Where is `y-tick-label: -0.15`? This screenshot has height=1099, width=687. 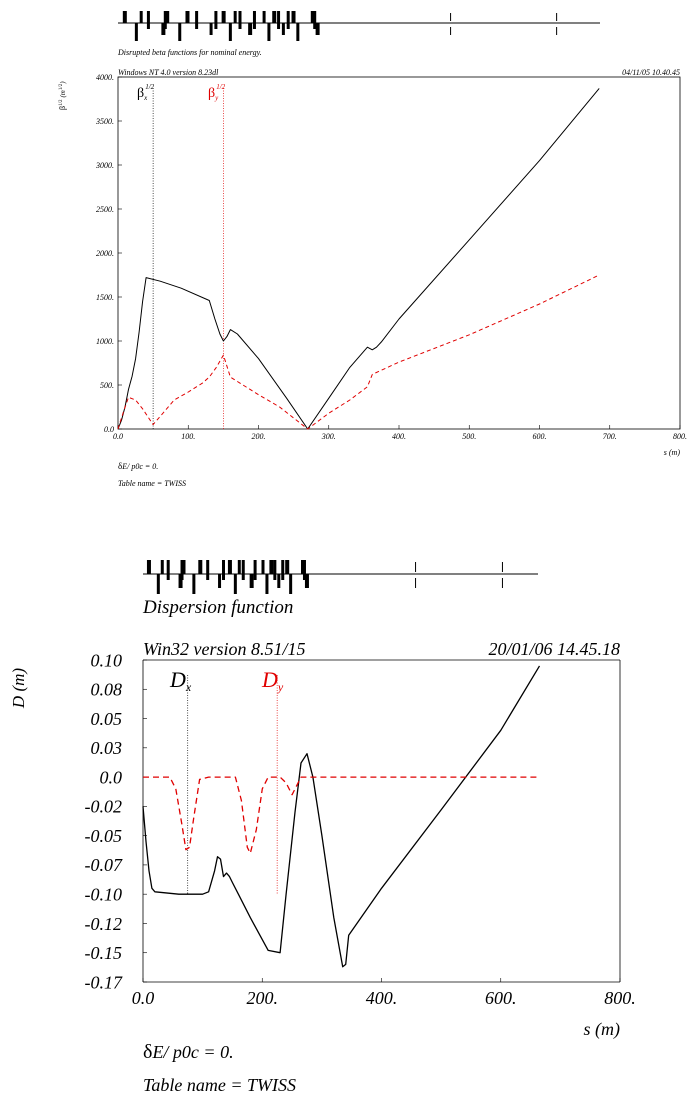
y-tick-label: -0.15 is located at coordinates (104, 953).